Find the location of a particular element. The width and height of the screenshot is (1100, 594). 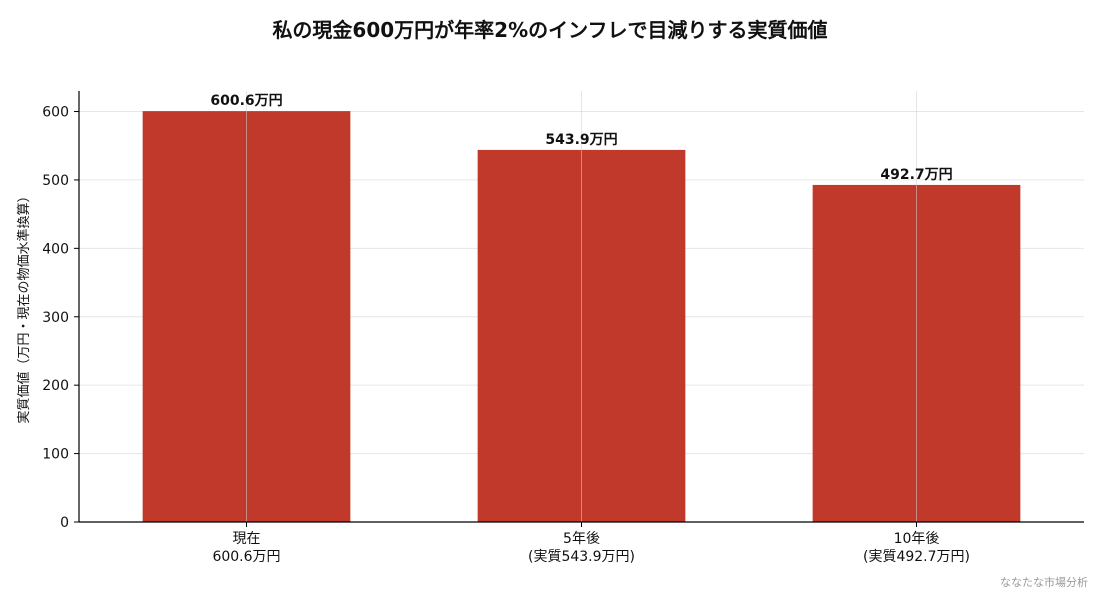

y-tick-label: 400 is located at coordinates (55, 249).